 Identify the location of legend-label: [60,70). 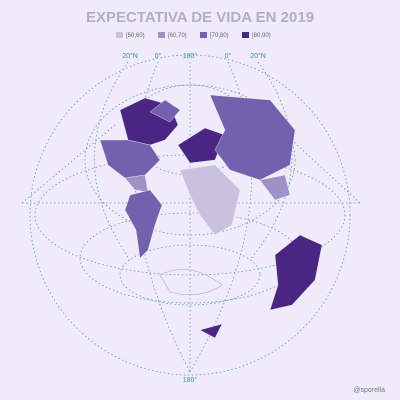
(177, 36).